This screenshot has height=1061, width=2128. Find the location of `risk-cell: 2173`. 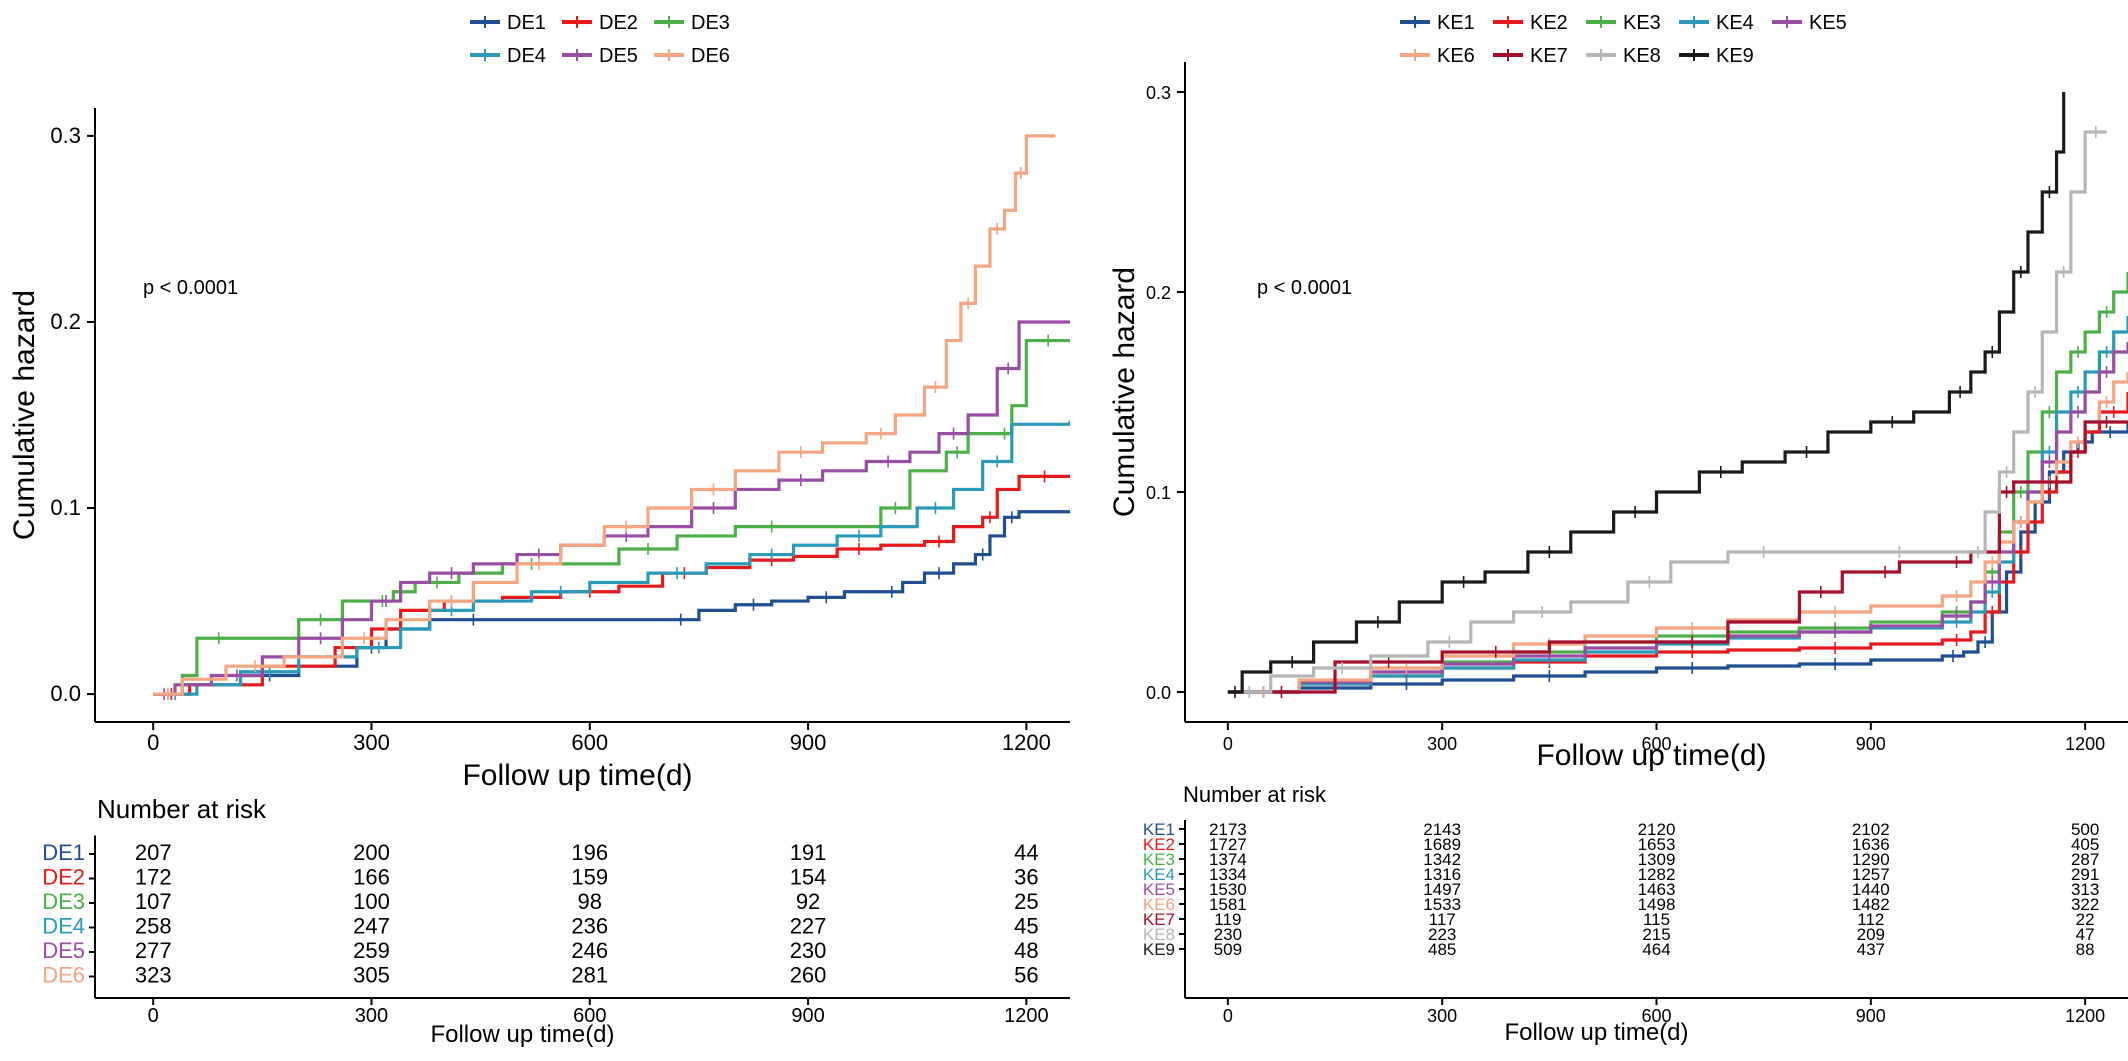

risk-cell: 2173 is located at coordinates (1228, 829).